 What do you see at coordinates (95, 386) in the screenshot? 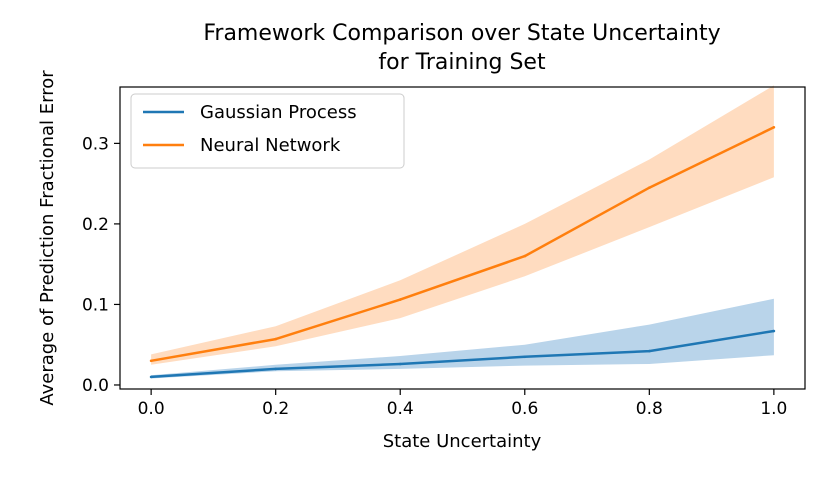
I see `y-tick-label: 0.0` at bounding box center [95, 386].